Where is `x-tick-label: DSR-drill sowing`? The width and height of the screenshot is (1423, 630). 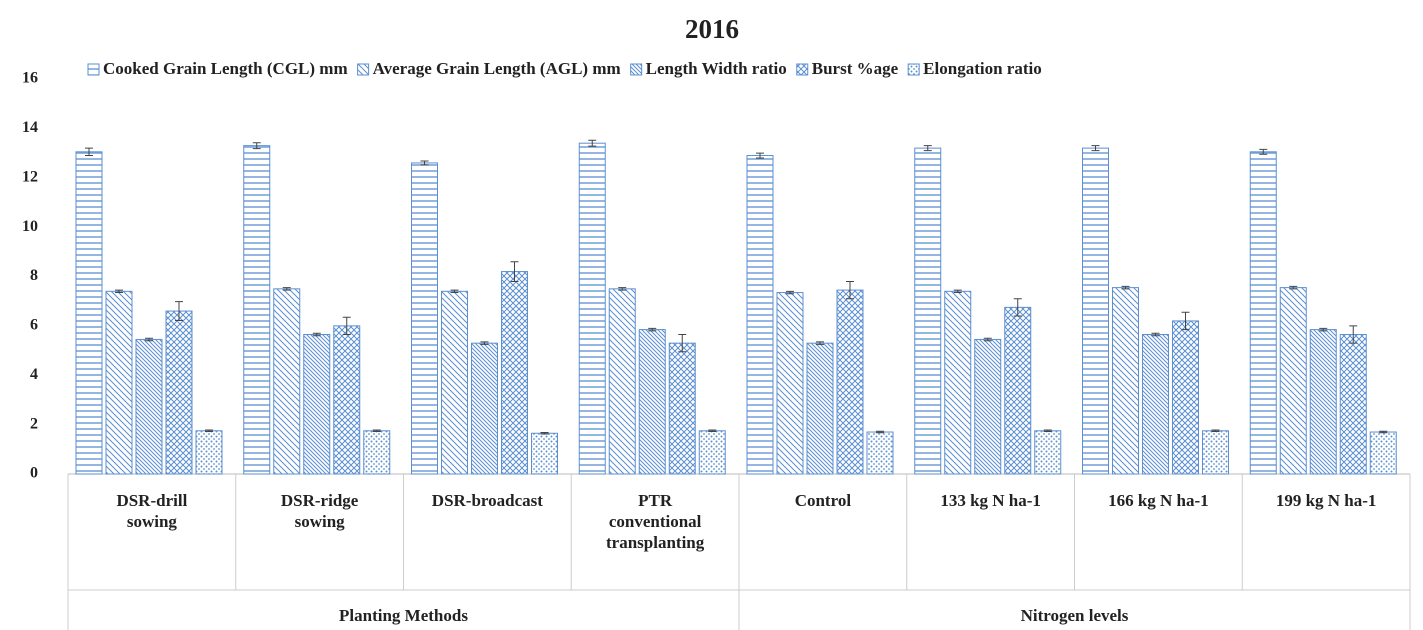 x-tick-label: DSR-drill sowing is located at coordinates (152, 511).